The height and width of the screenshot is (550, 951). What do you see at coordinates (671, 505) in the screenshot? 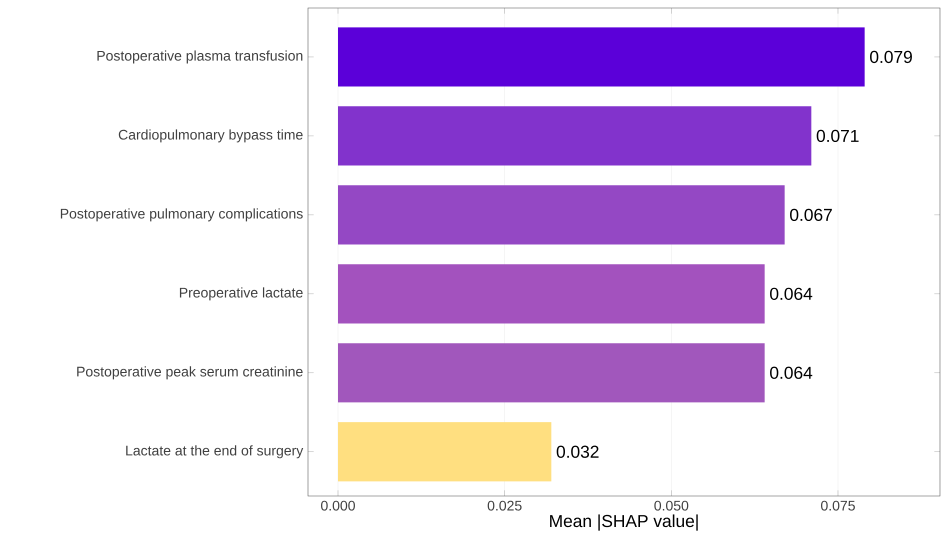
I see `x-tick-label: 0.050` at bounding box center [671, 505].